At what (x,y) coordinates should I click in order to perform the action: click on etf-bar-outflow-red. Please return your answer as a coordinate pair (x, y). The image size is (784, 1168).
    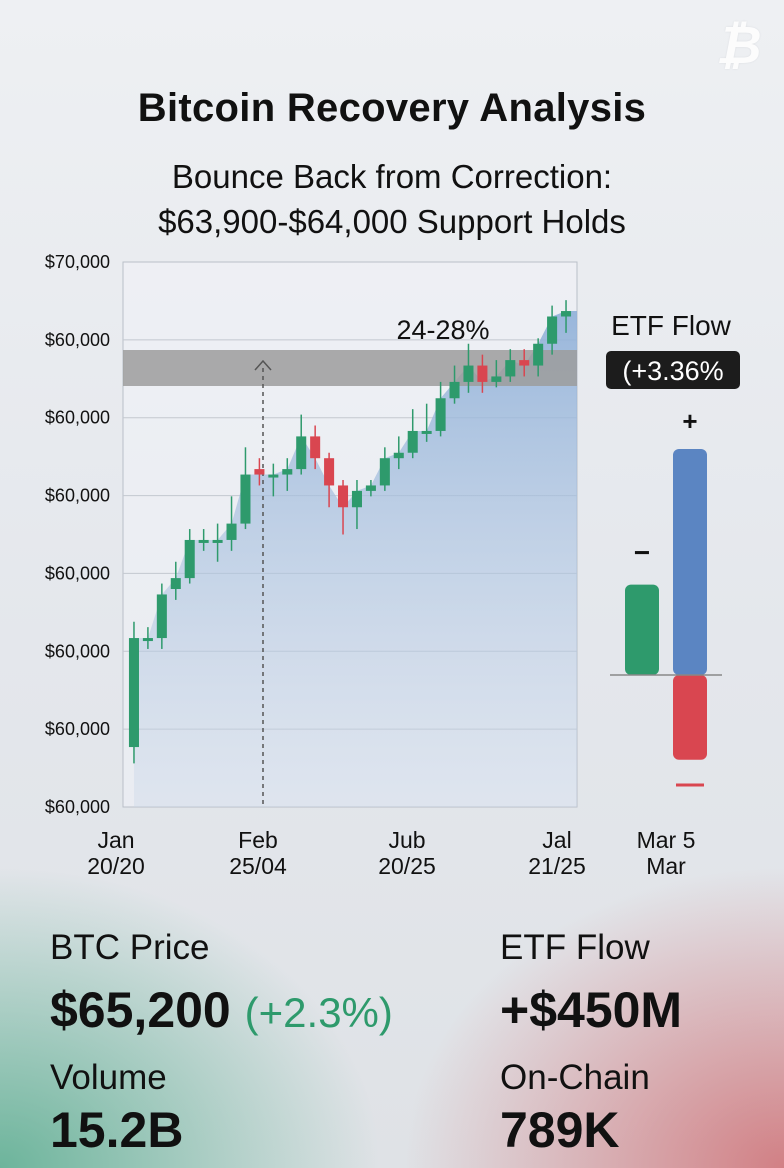
    Looking at the image, I should click on (690, 717).